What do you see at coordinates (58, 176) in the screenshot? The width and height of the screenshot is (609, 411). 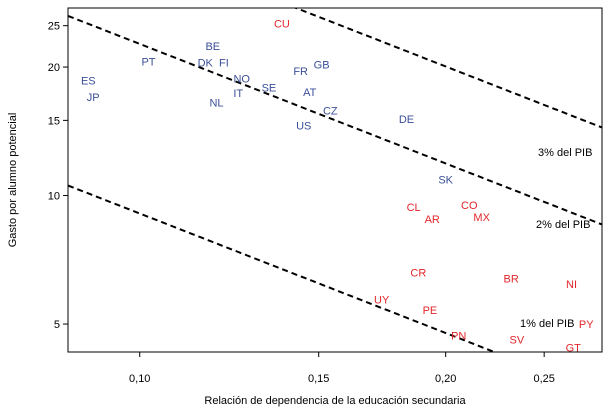 I see `y-axis: 5 10 15 20 25` at bounding box center [58, 176].